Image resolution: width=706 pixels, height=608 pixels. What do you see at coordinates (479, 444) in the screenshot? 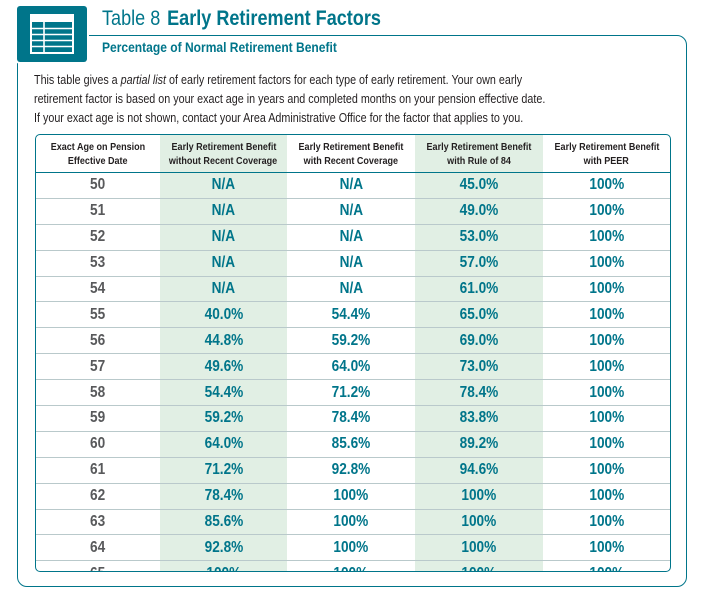
I see `cell-value: 89.2%` at bounding box center [479, 444].